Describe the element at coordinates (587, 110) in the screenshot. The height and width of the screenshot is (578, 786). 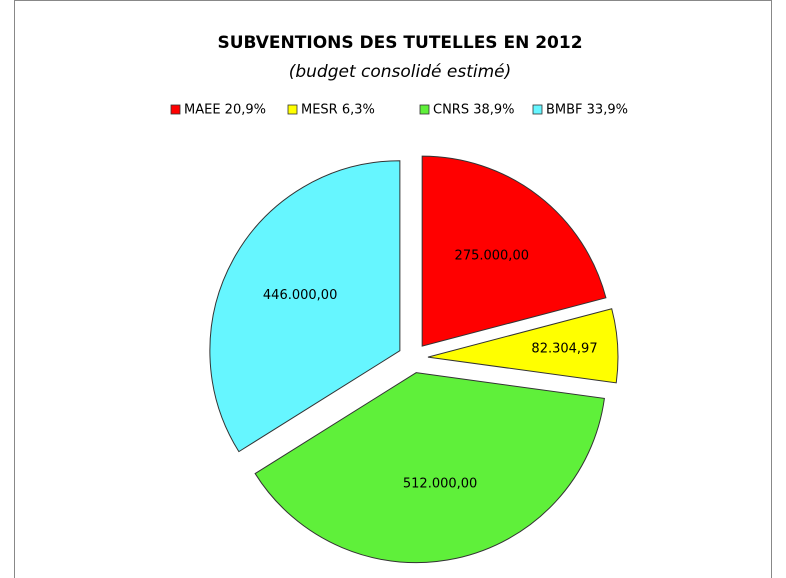
I see `legend-label: BMBF 33,9%` at that location.